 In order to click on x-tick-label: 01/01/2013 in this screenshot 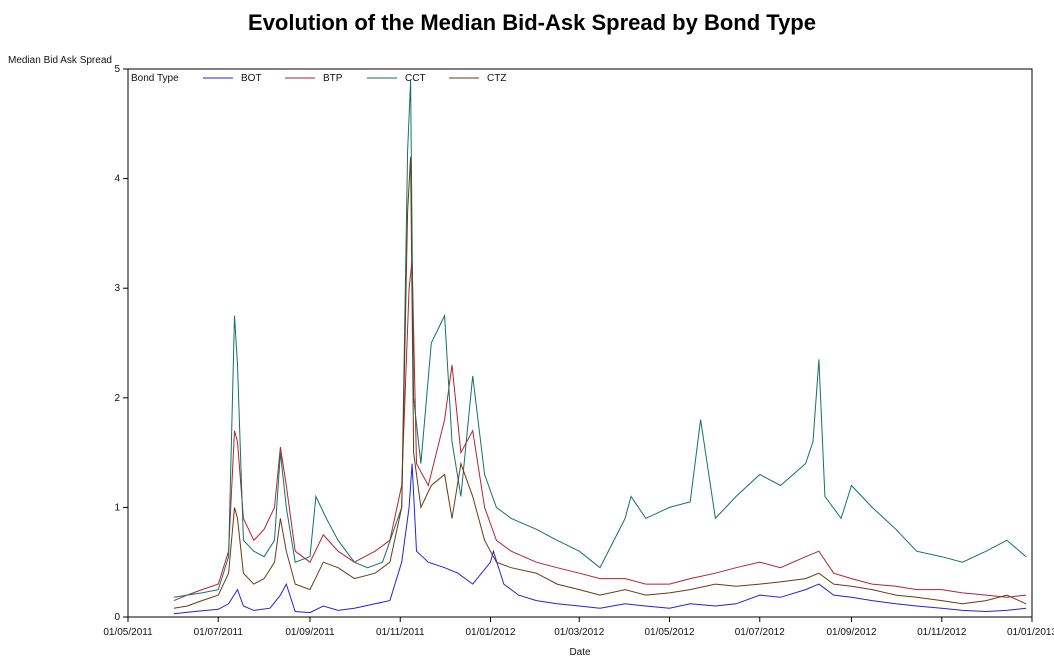, I will do `click(1030, 632)`.